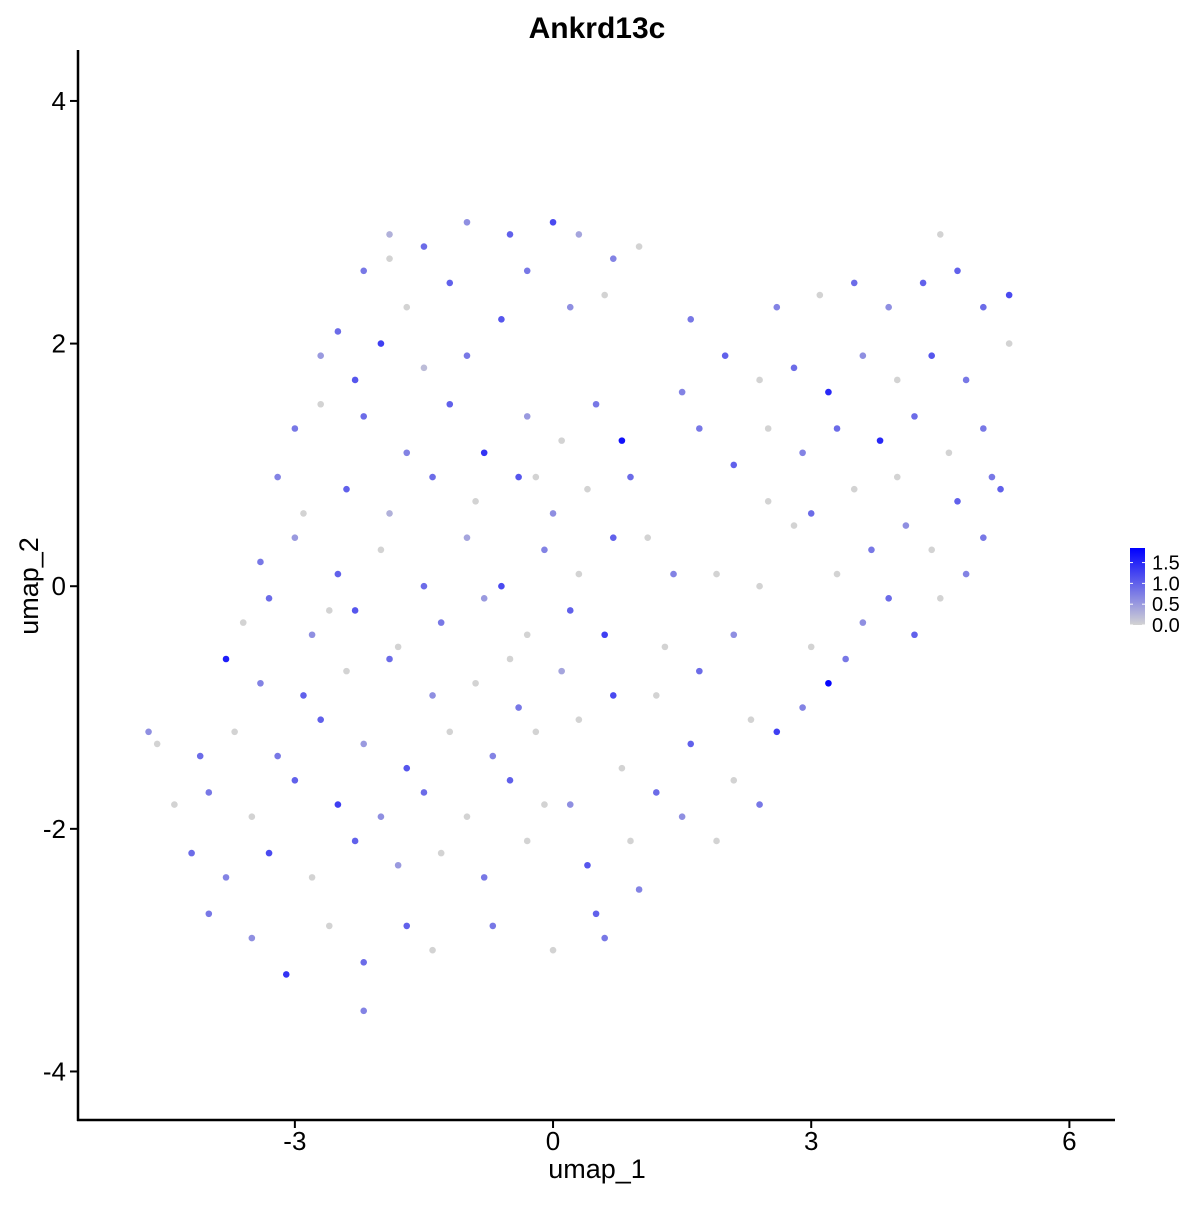 Image resolution: width=1200 pixels, height=1205 pixels. I want to click on x-tick-label: 0, so click(553, 1141).